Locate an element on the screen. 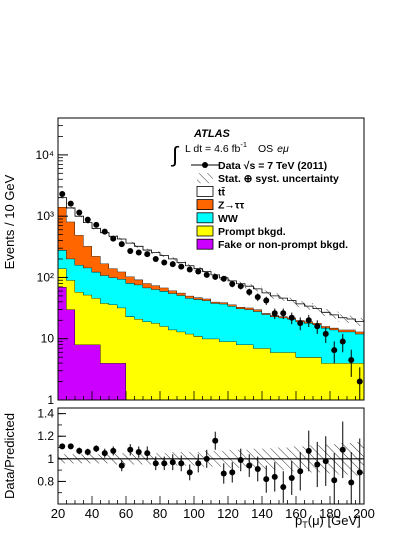 The height and width of the screenshot is (537, 415). y-tick-label: 10 is located at coordinates (48, 339).